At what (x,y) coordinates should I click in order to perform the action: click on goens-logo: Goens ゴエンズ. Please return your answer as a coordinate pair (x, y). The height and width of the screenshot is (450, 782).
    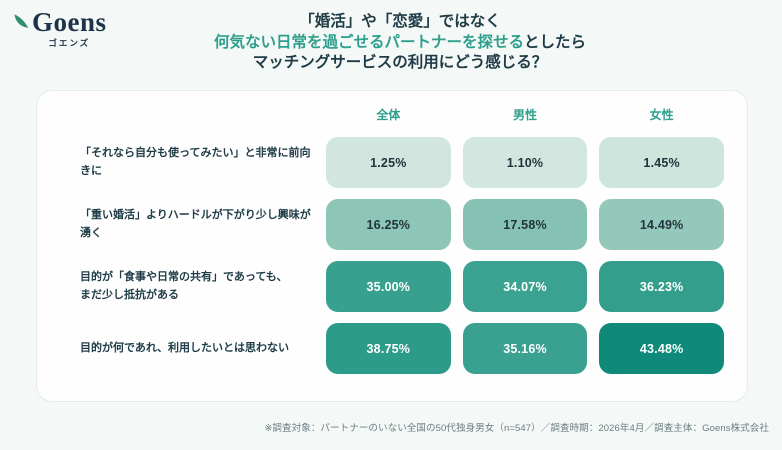
    Looking at the image, I should click on (60, 28).